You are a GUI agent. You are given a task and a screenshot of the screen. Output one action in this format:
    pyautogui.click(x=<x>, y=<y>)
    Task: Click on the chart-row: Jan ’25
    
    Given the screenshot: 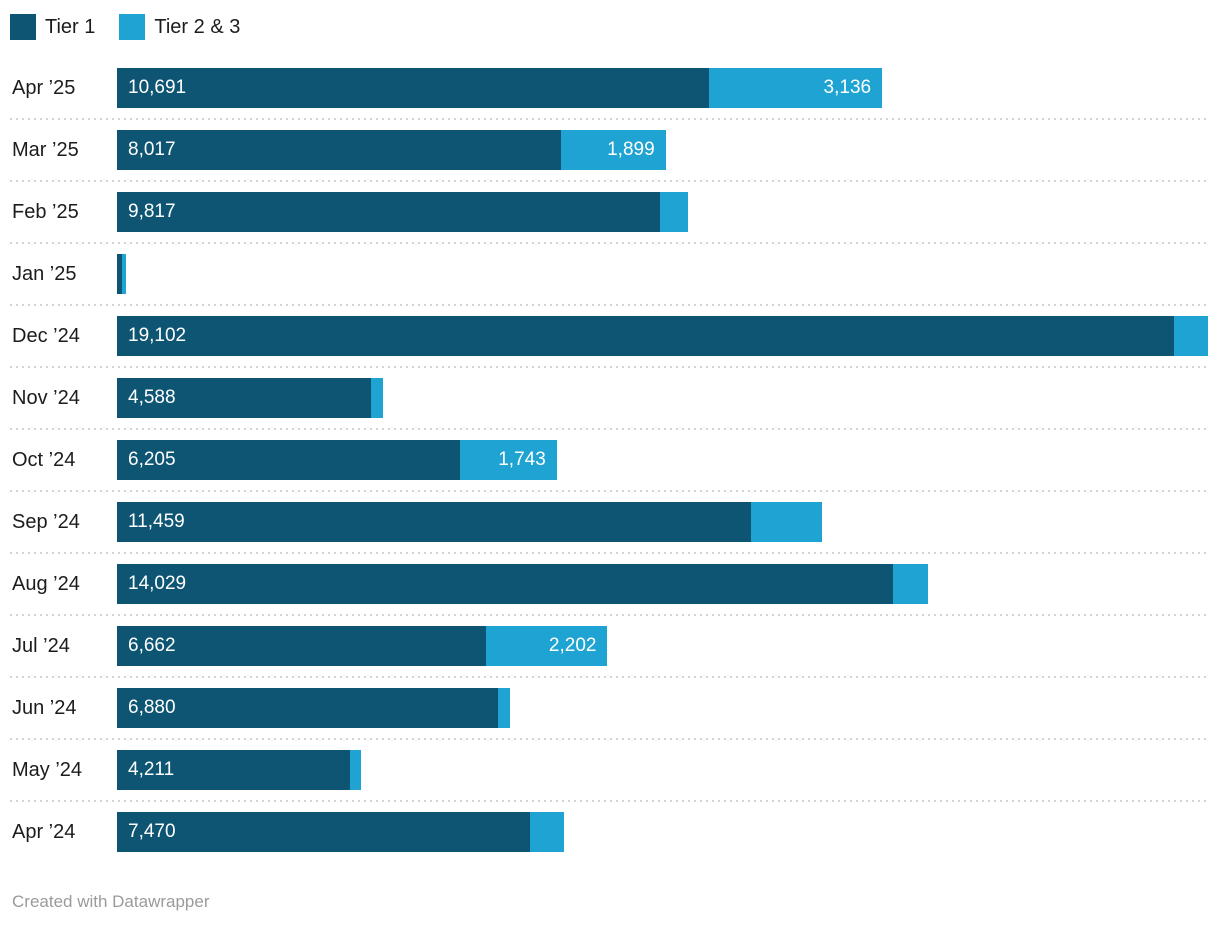 What is the action you would take?
    pyautogui.click(x=610, y=285)
    